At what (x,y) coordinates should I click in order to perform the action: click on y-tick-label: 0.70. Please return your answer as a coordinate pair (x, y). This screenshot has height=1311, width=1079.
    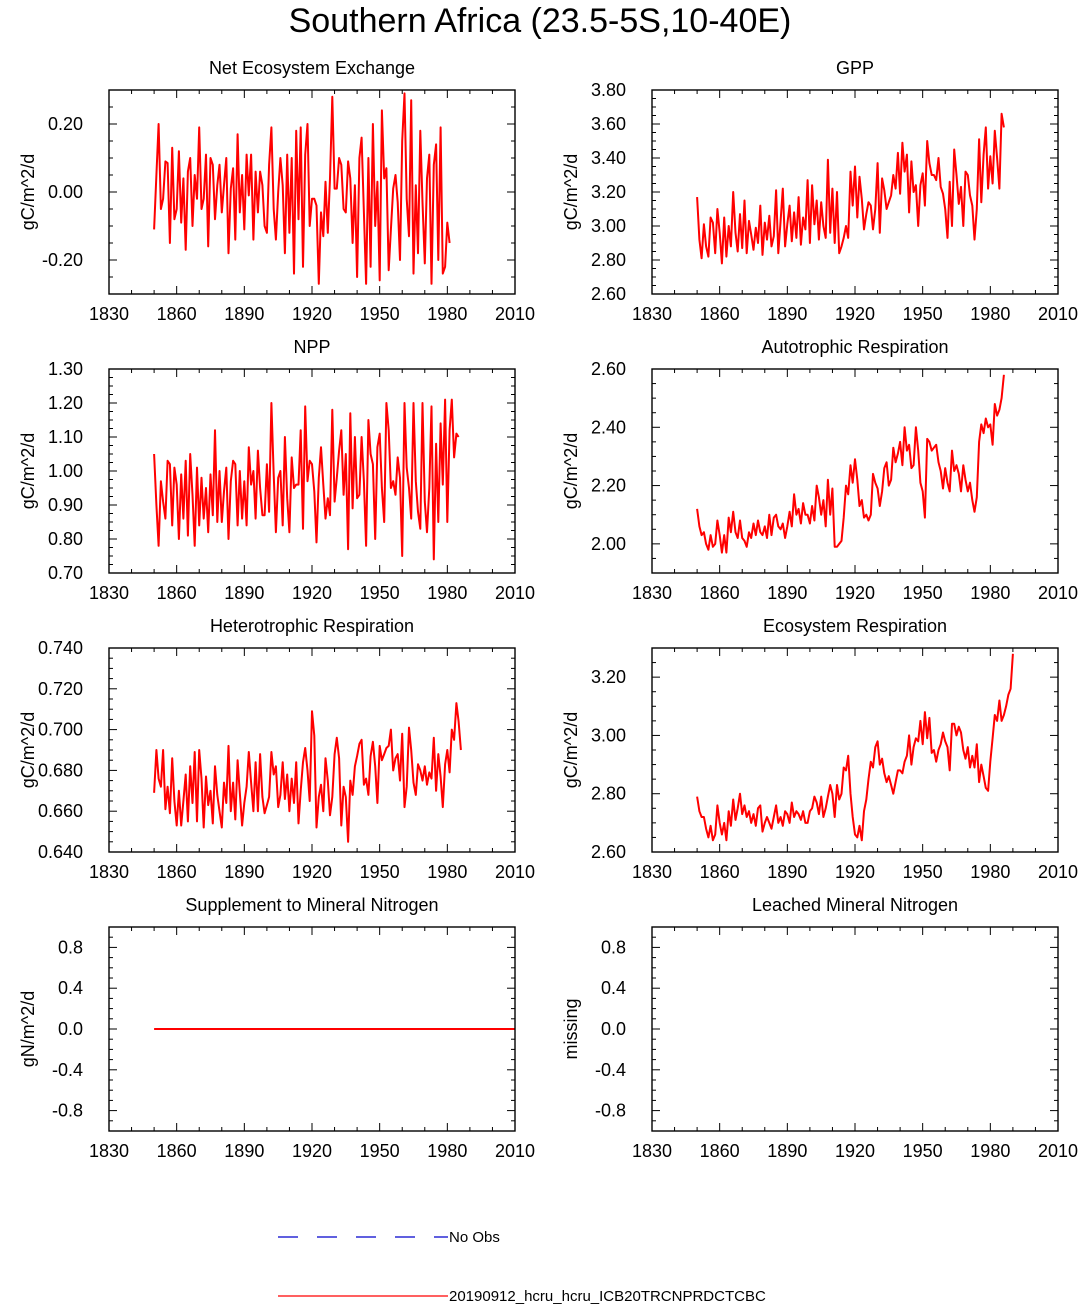
    Looking at the image, I should click on (65, 573).